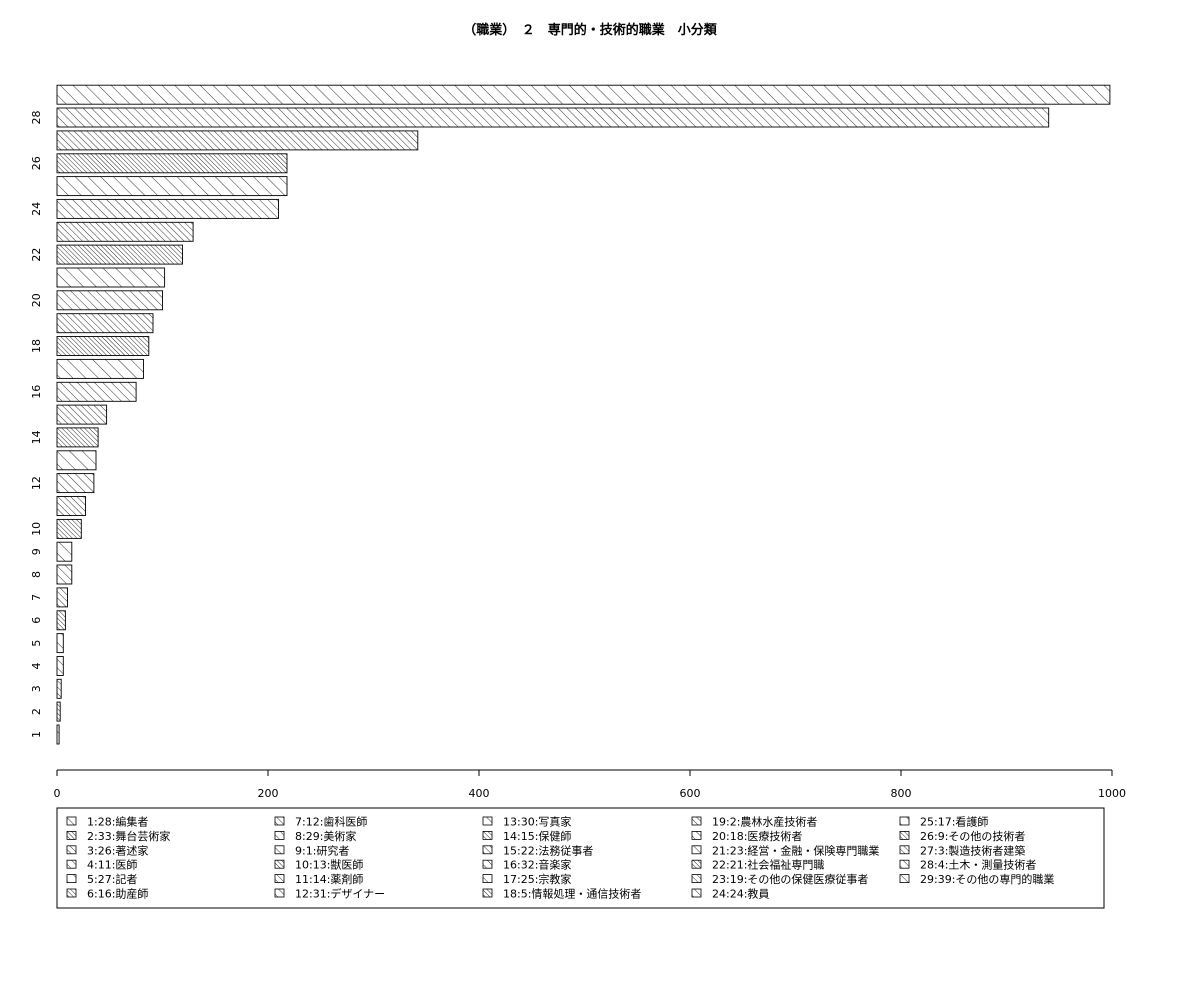 The image size is (1200, 1000). What do you see at coordinates (537, 879) in the screenshot?
I see `legend-entry: 17:25:宗教家` at bounding box center [537, 879].